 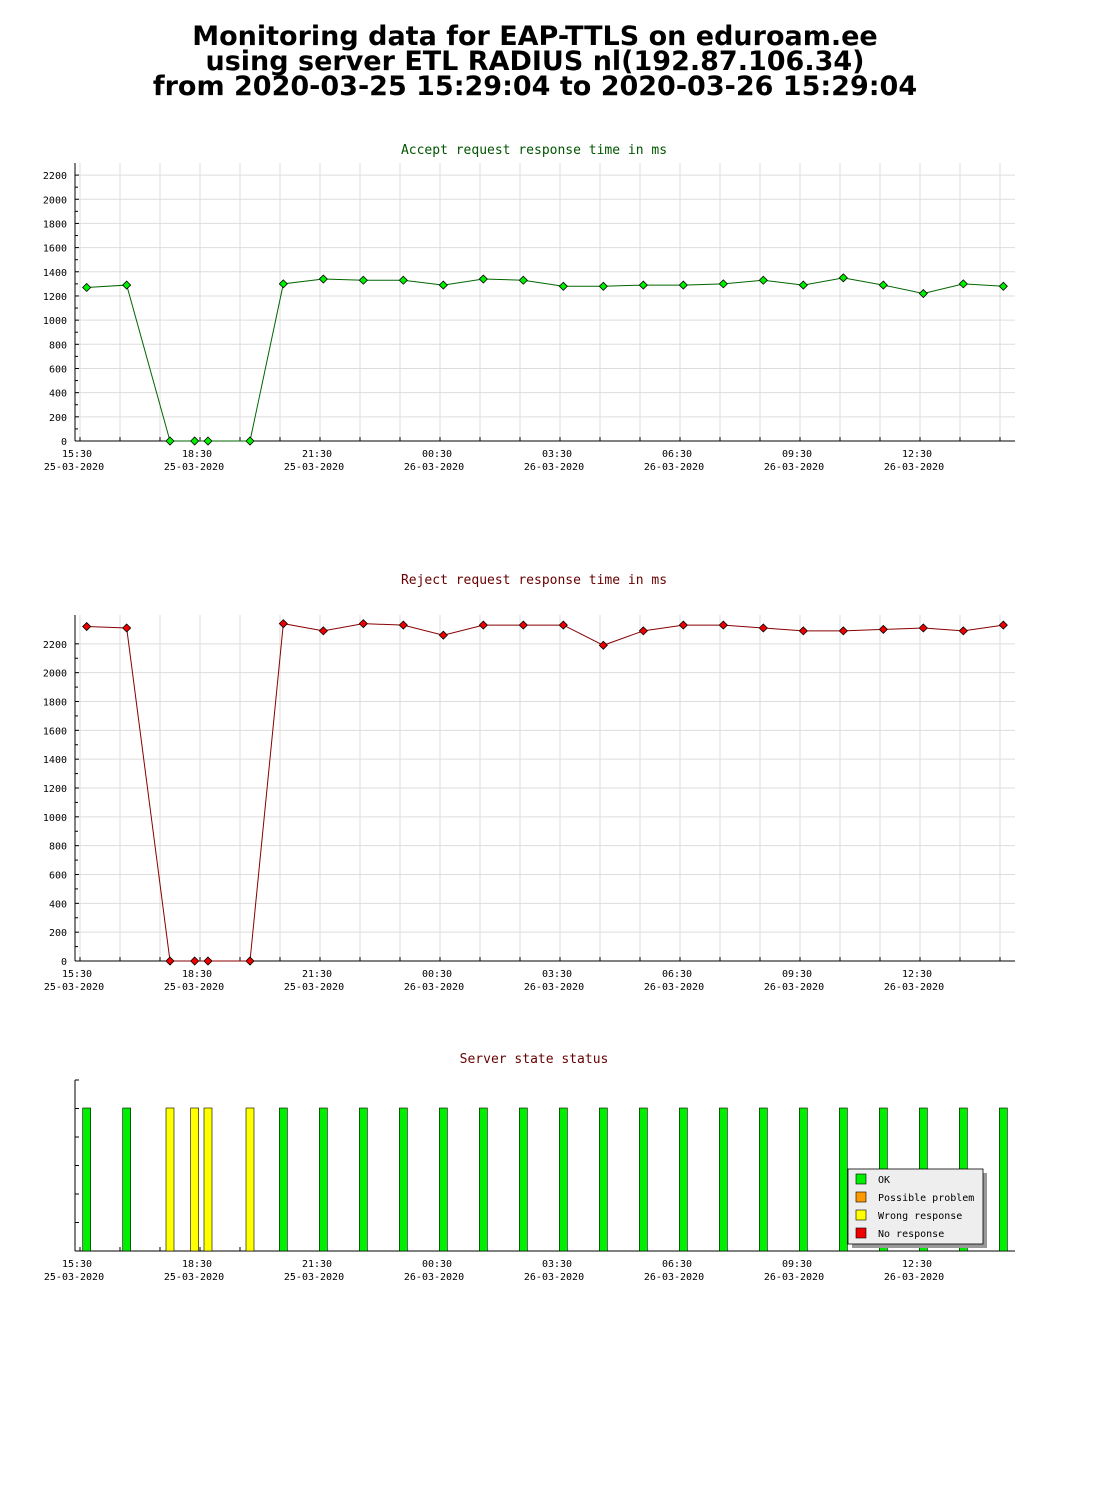 I want to click on y-tick-label: 1600, so click(x=55, y=731).